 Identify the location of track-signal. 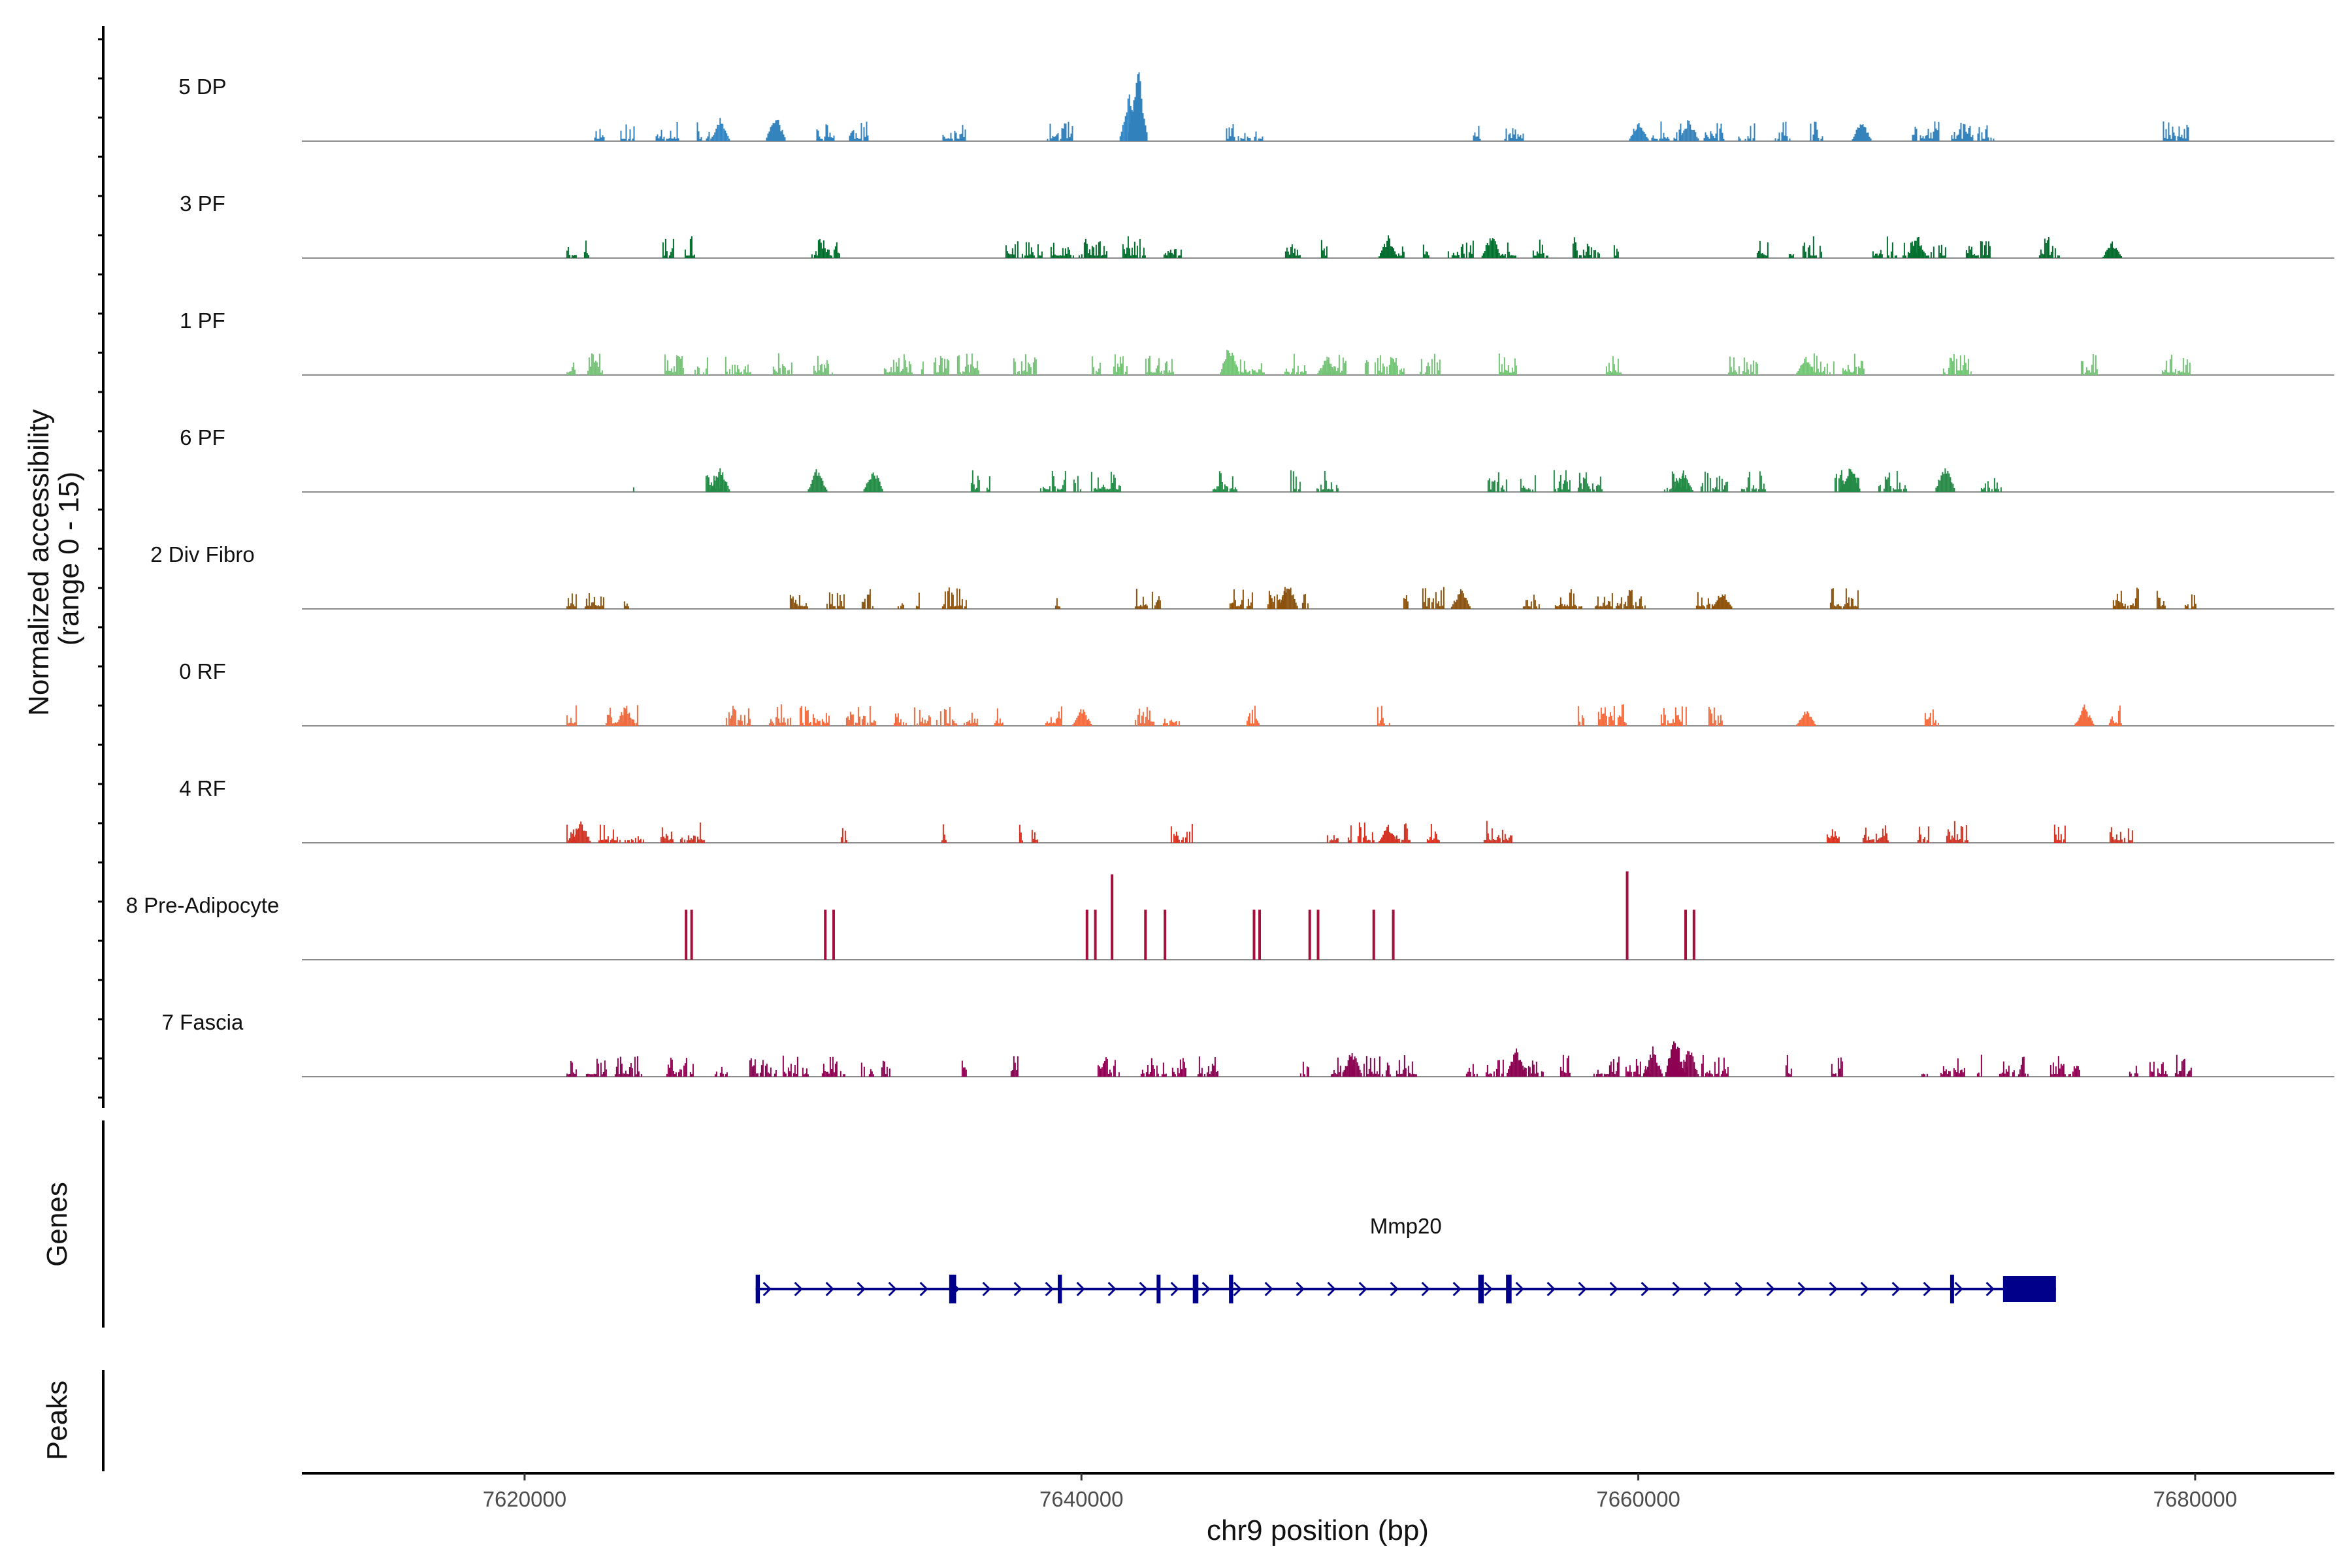
(1391, 131).